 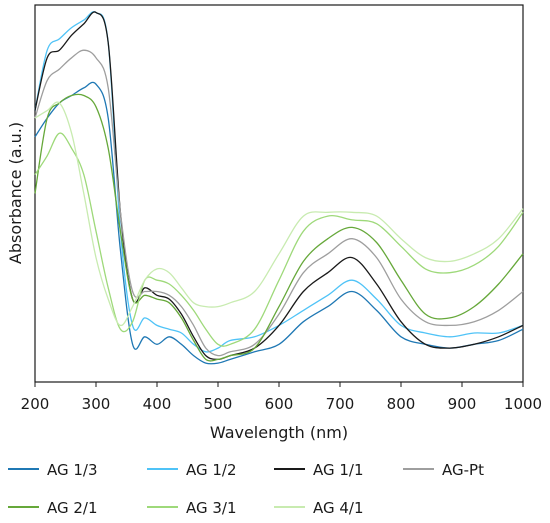 I want to click on x-tick-label-1: 300, so click(x=96, y=404).